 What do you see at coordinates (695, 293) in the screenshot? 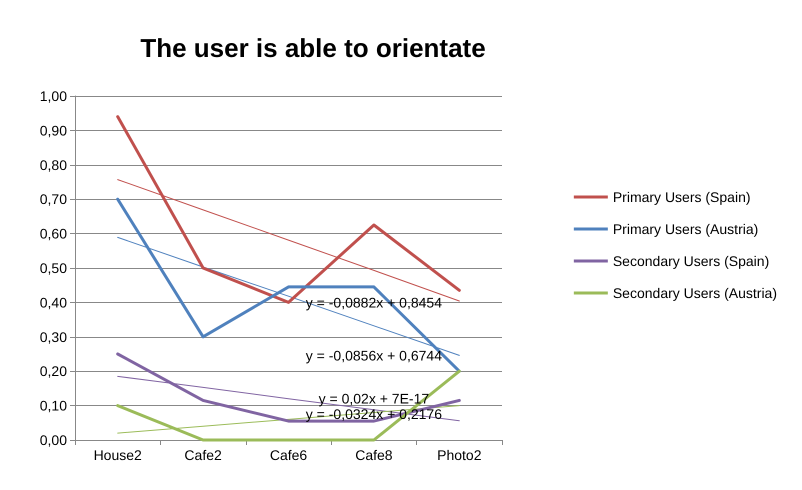
I see `legend-label: Secondary Users (Austria)` at bounding box center [695, 293].